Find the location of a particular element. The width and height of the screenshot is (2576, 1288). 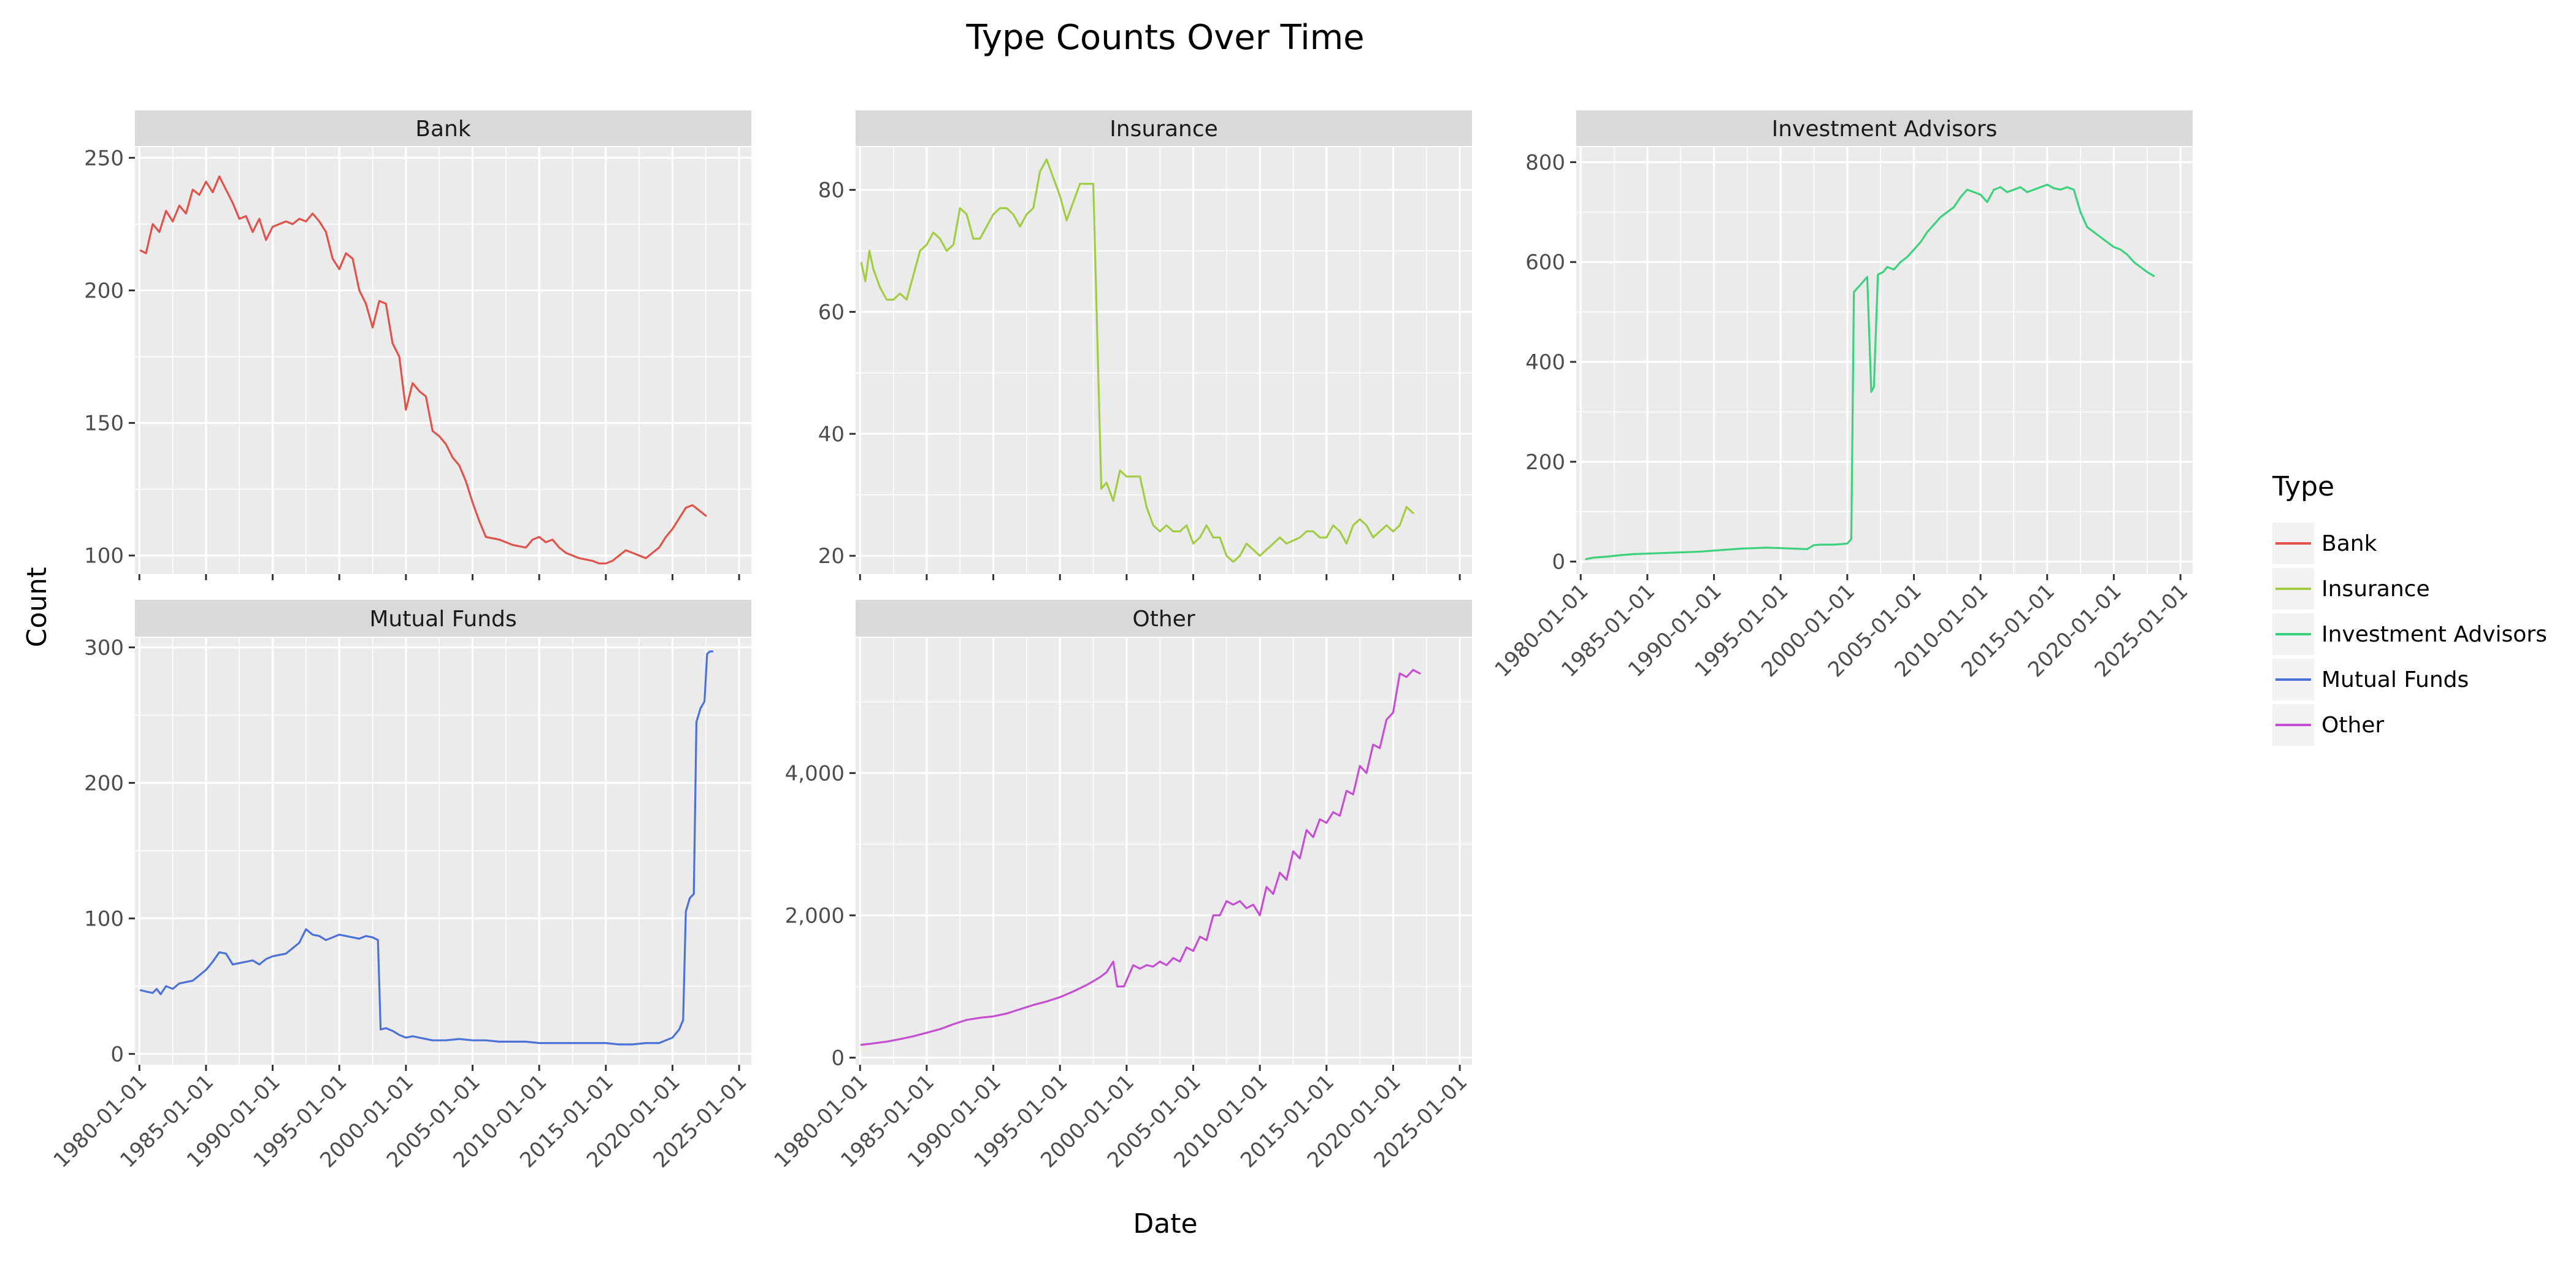

legend-entry-bank: Bank is located at coordinates (2324, 543).